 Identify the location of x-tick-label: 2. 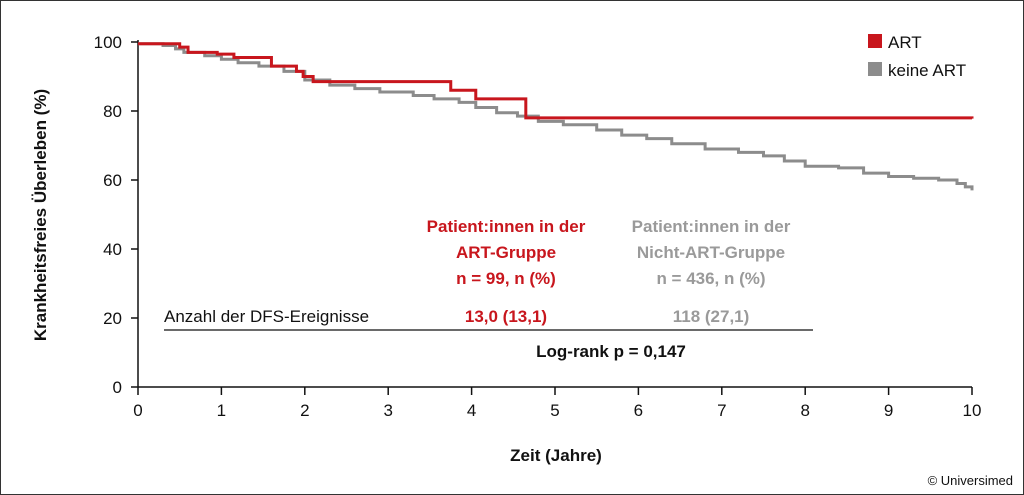
(304, 410).